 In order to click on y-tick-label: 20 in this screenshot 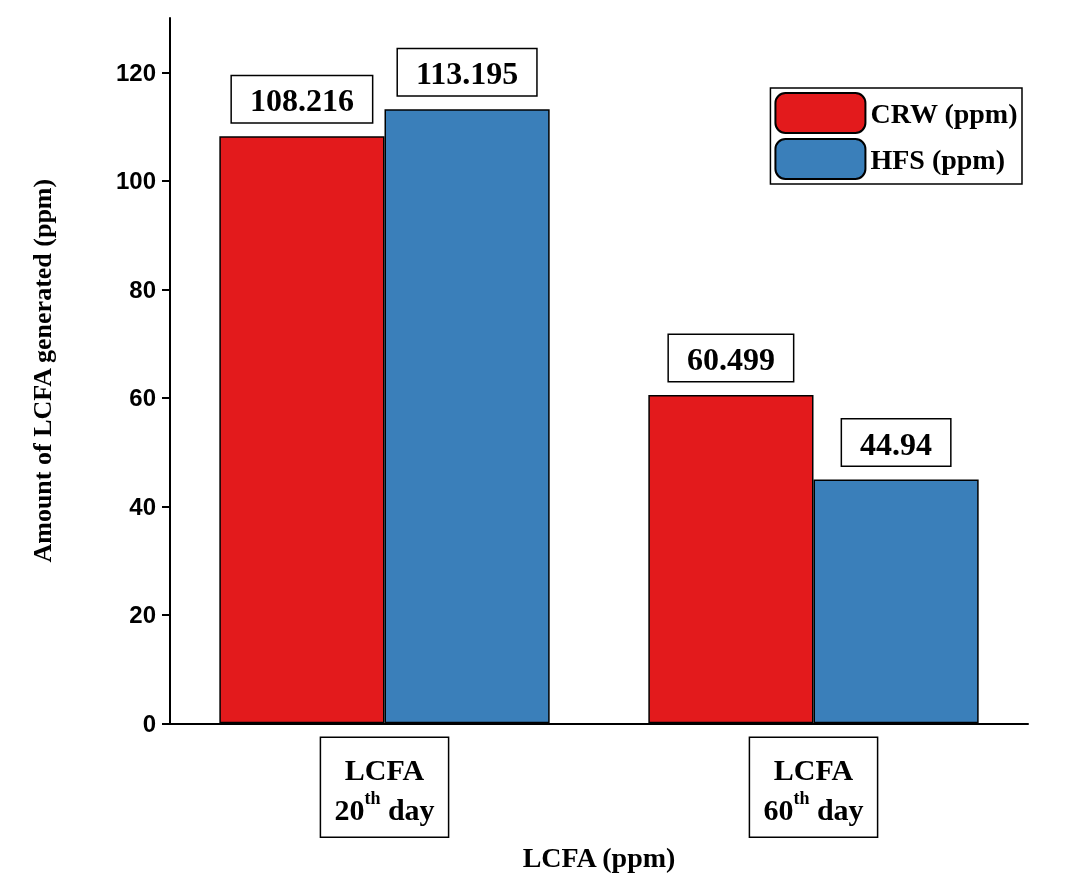, I will do `click(142, 615)`.